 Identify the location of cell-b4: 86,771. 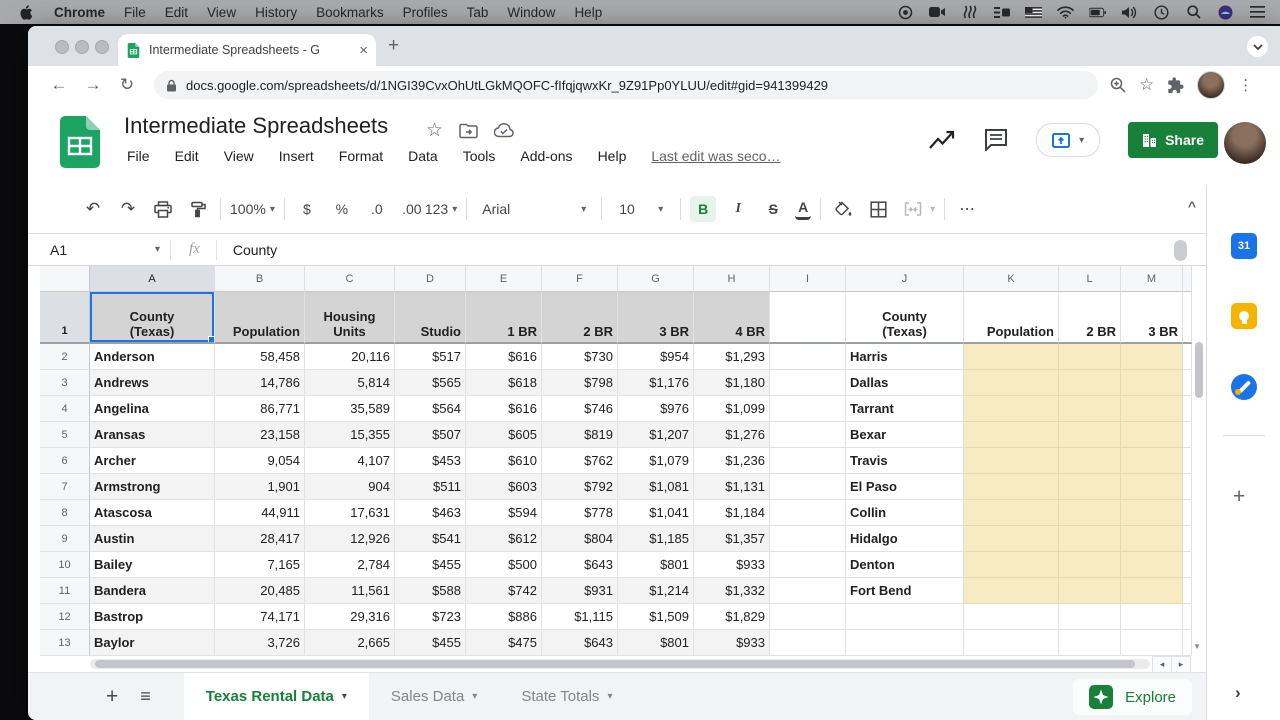
(260, 409).